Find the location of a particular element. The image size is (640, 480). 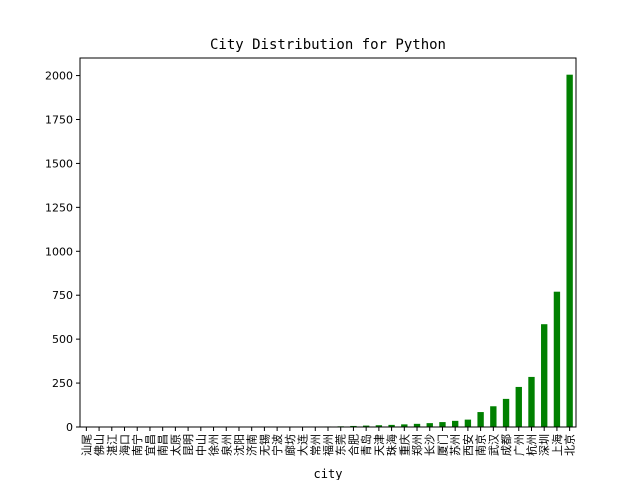

x-tick-label: 长沙 is located at coordinates (430, 445).